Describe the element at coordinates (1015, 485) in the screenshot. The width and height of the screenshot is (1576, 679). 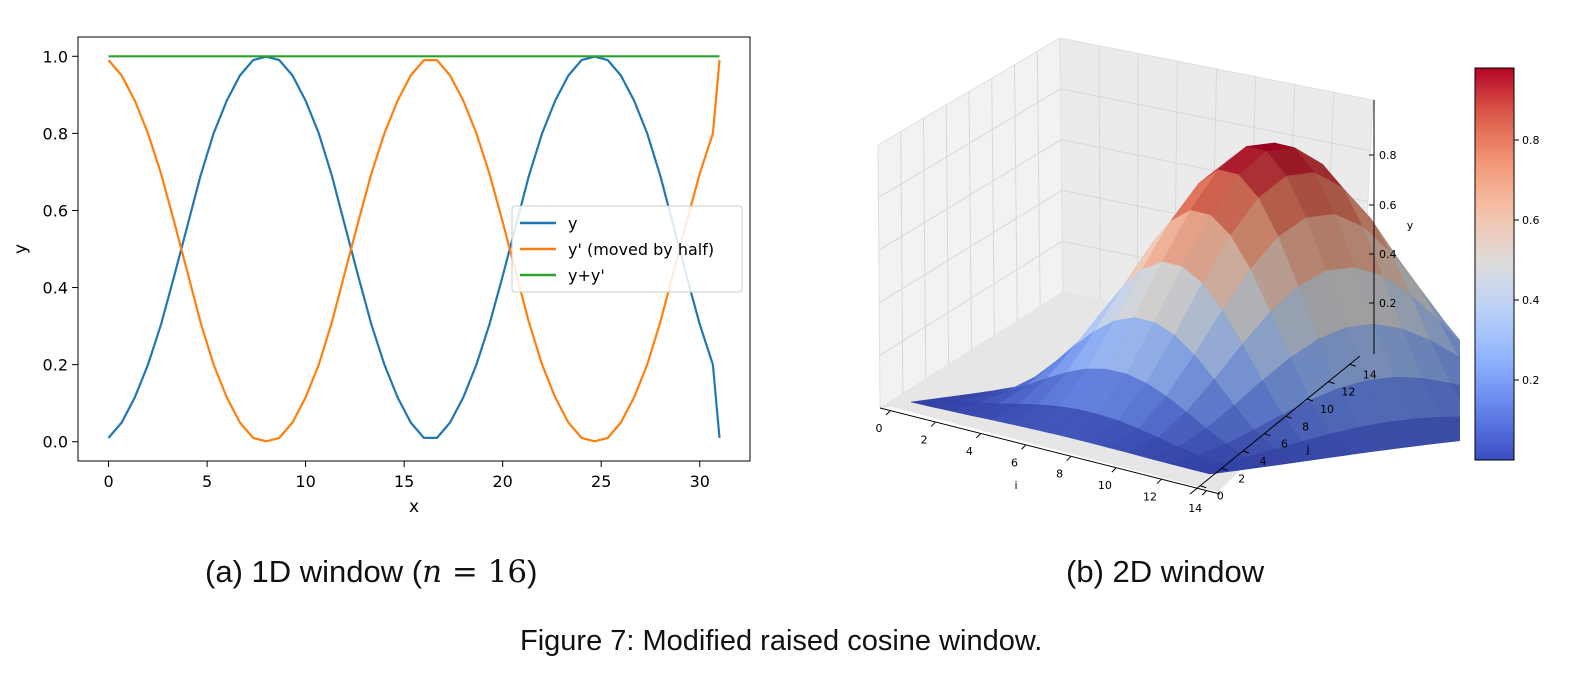
I see `i-axis-label: i` at that location.